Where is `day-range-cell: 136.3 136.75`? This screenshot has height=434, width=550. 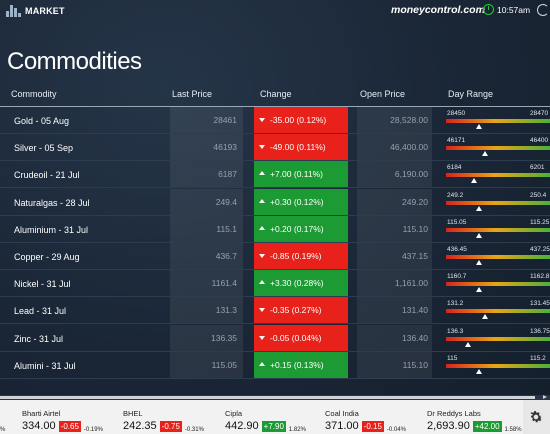 day-range-cell: 136.3 136.75 is located at coordinates (496, 338).